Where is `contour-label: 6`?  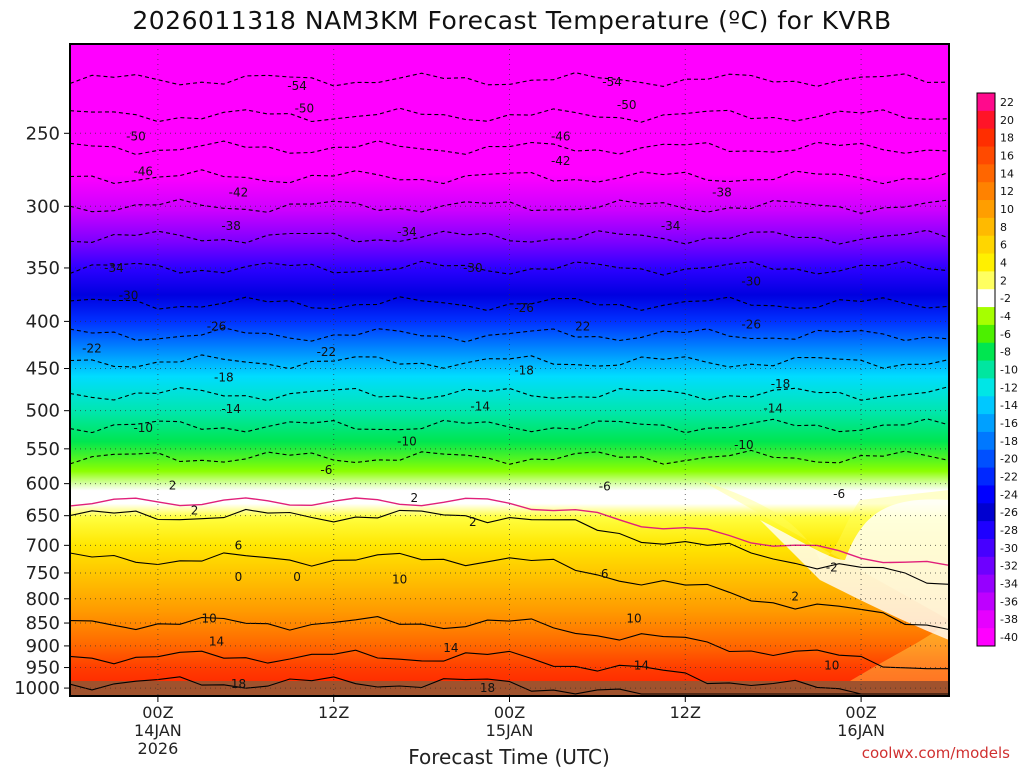 contour-label: 6 is located at coordinates (239, 545).